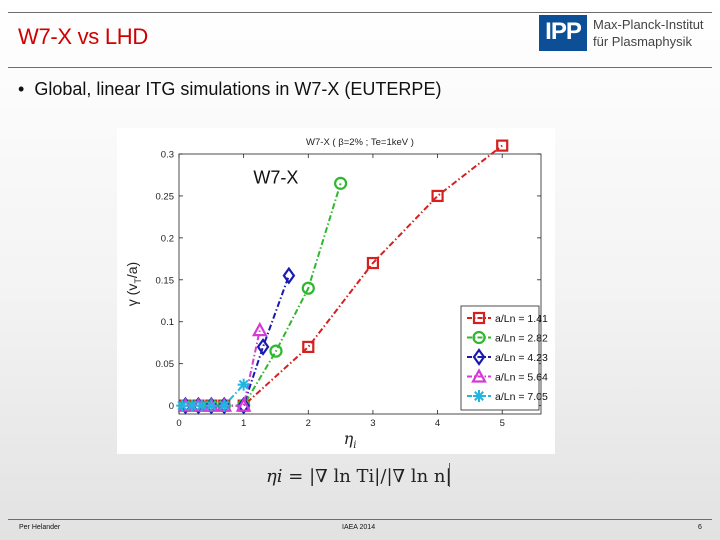 This screenshot has width=720, height=540. Describe the element at coordinates (521, 378) in the screenshot. I see `legend-label-4: a/Ln = 5.64` at that location.